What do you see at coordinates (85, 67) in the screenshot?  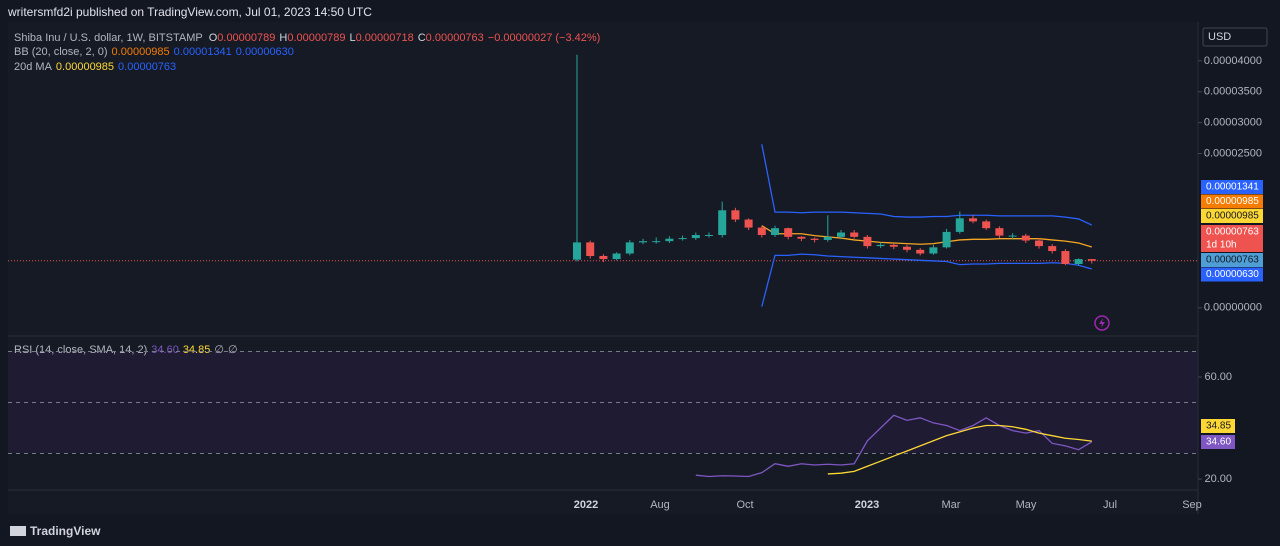 I see `ma-value: 0.00000985` at bounding box center [85, 67].